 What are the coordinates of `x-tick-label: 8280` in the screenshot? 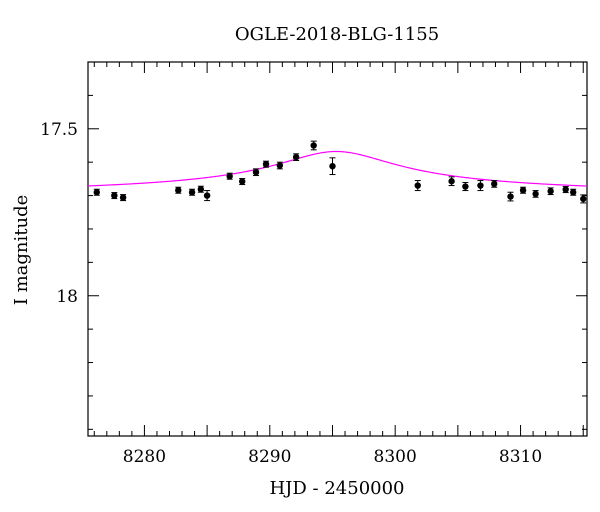 It's located at (144, 457).